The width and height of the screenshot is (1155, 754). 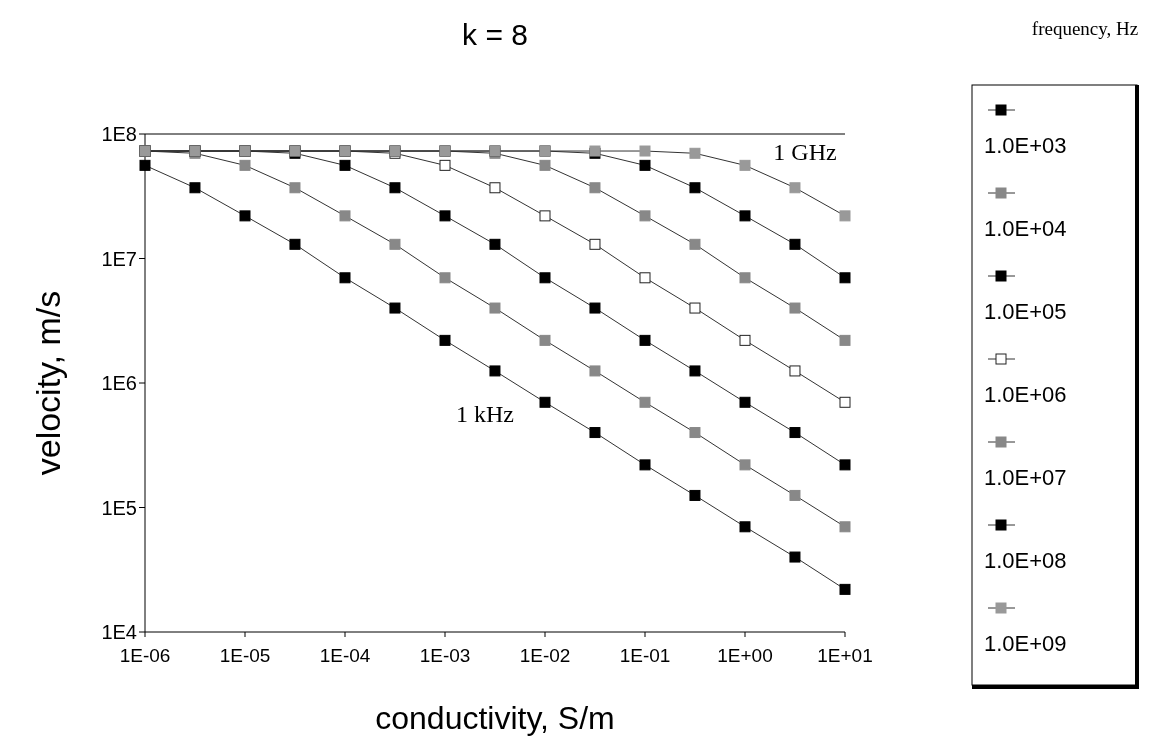 I want to click on y-tick-label: 1E8, so click(x=119, y=134).